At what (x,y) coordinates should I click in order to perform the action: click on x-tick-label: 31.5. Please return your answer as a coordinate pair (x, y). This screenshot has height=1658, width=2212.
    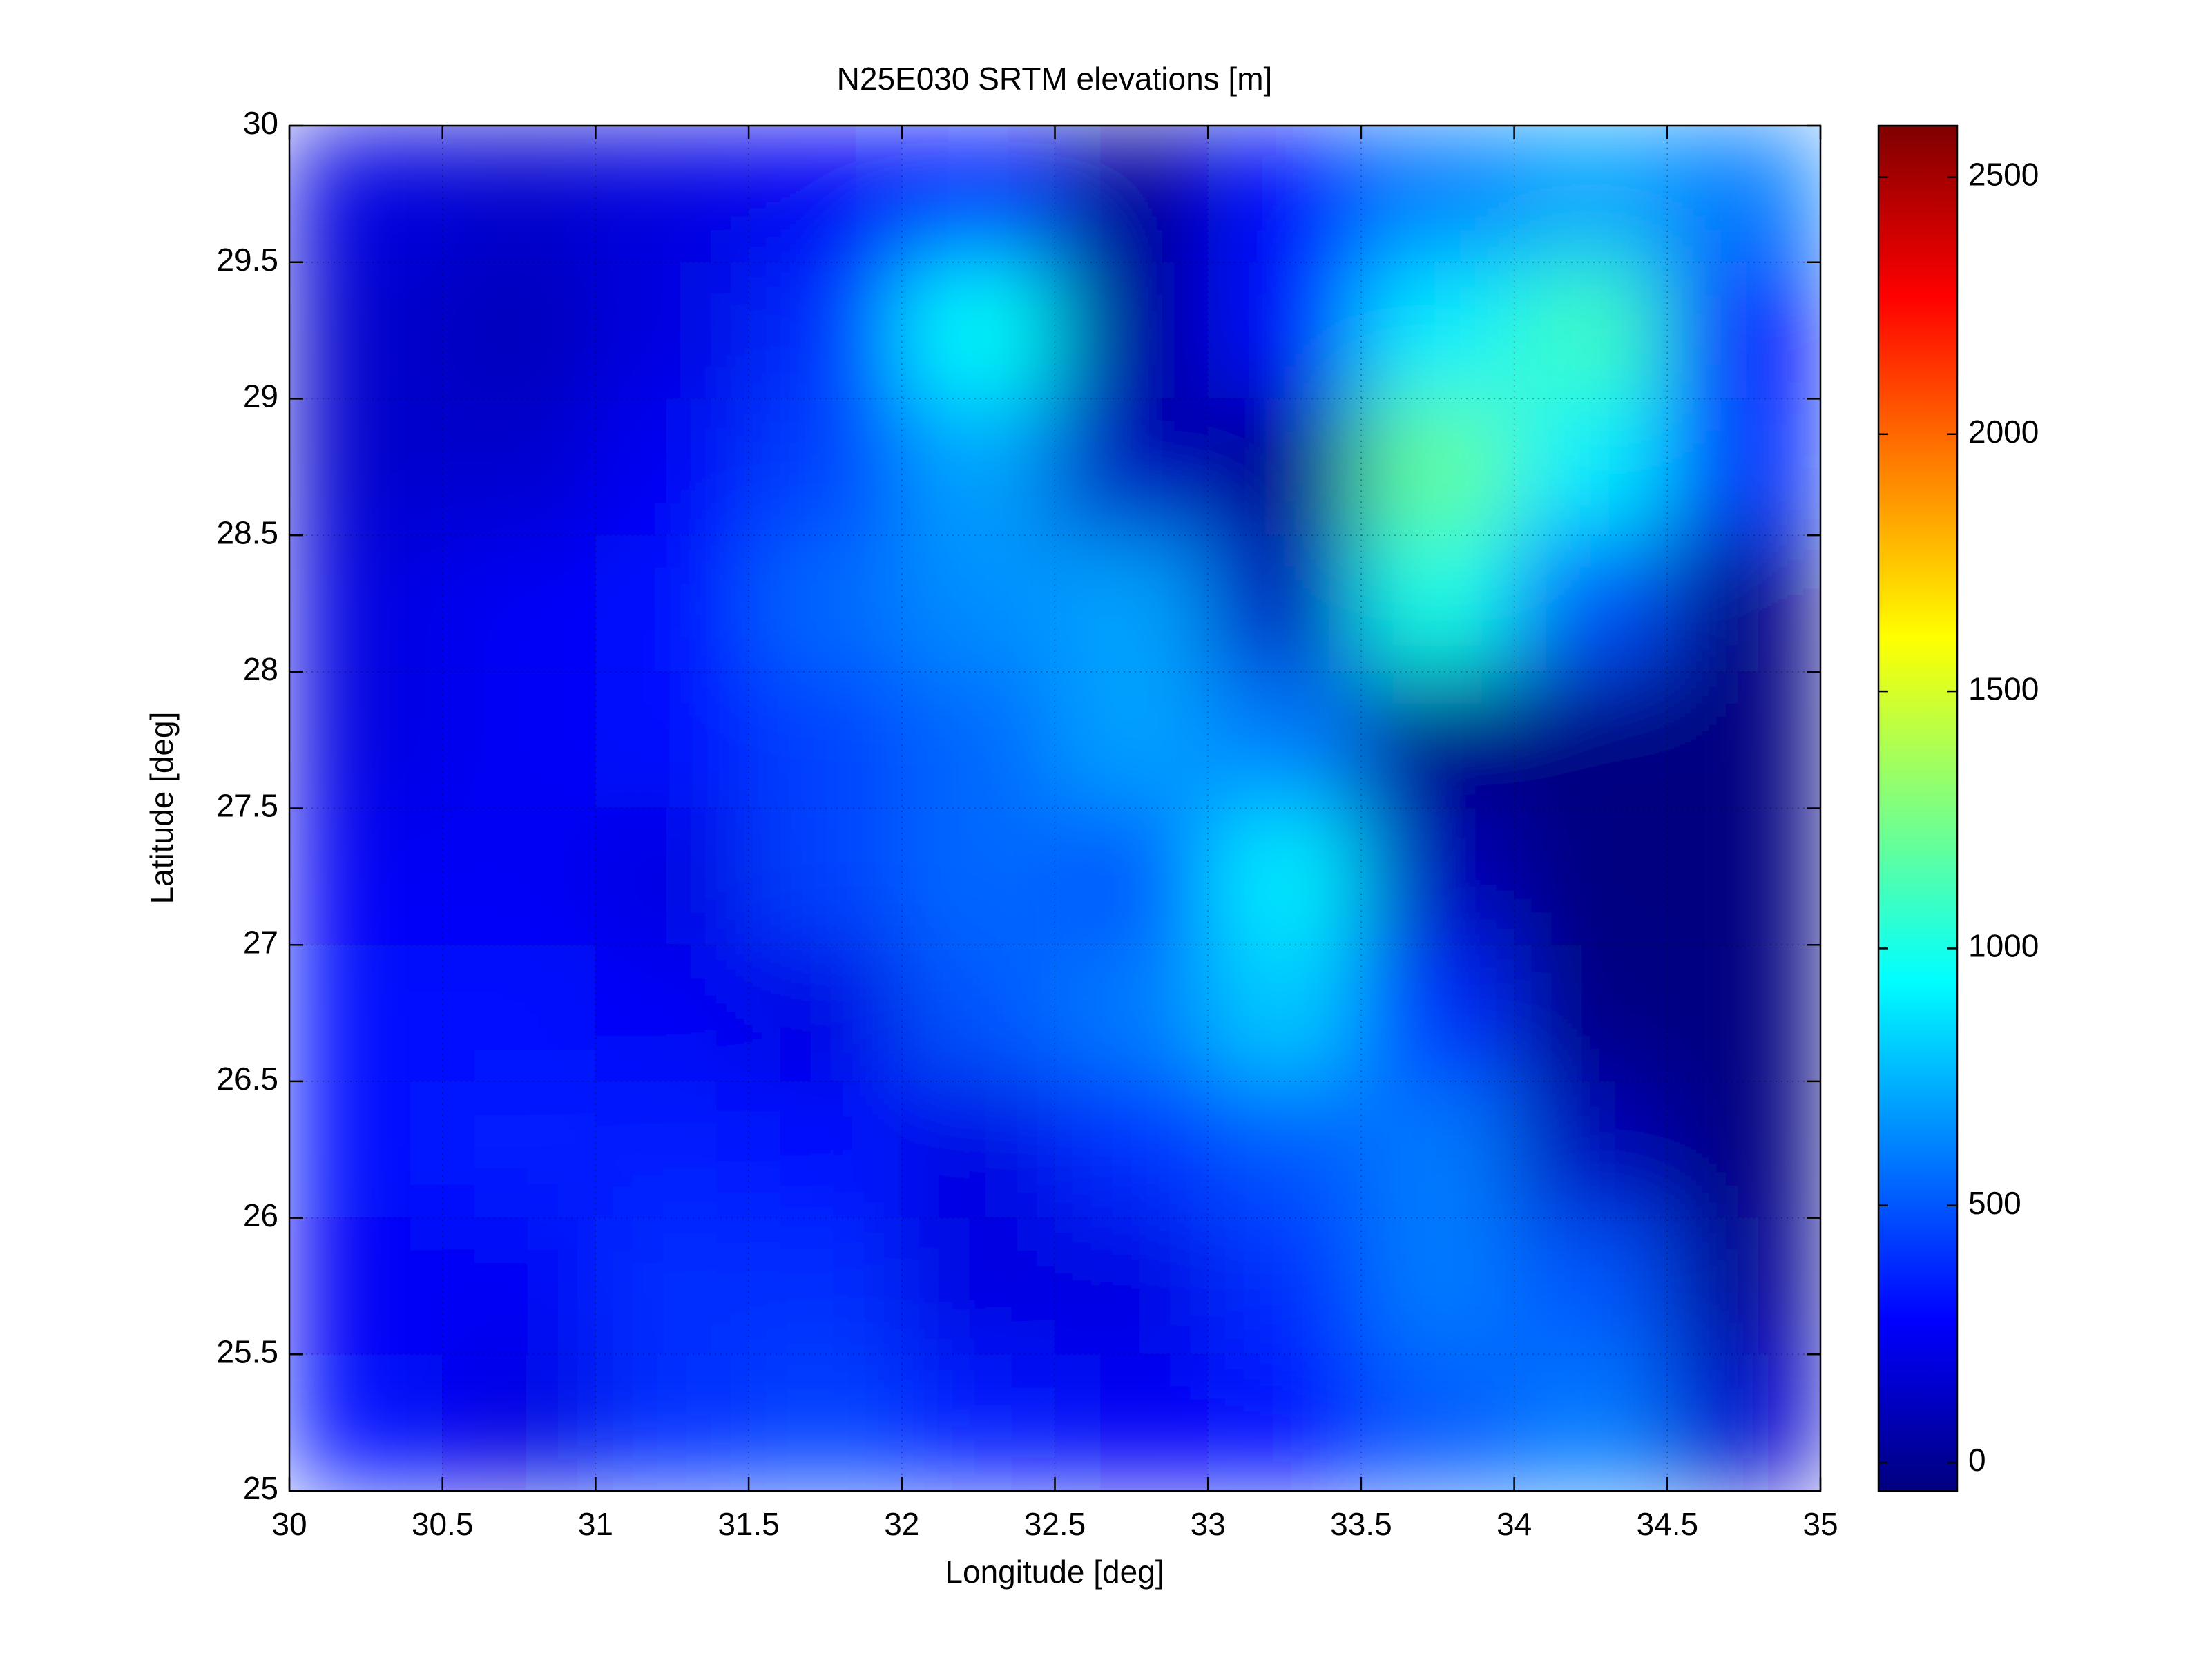
    Looking at the image, I should click on (749, 1524).